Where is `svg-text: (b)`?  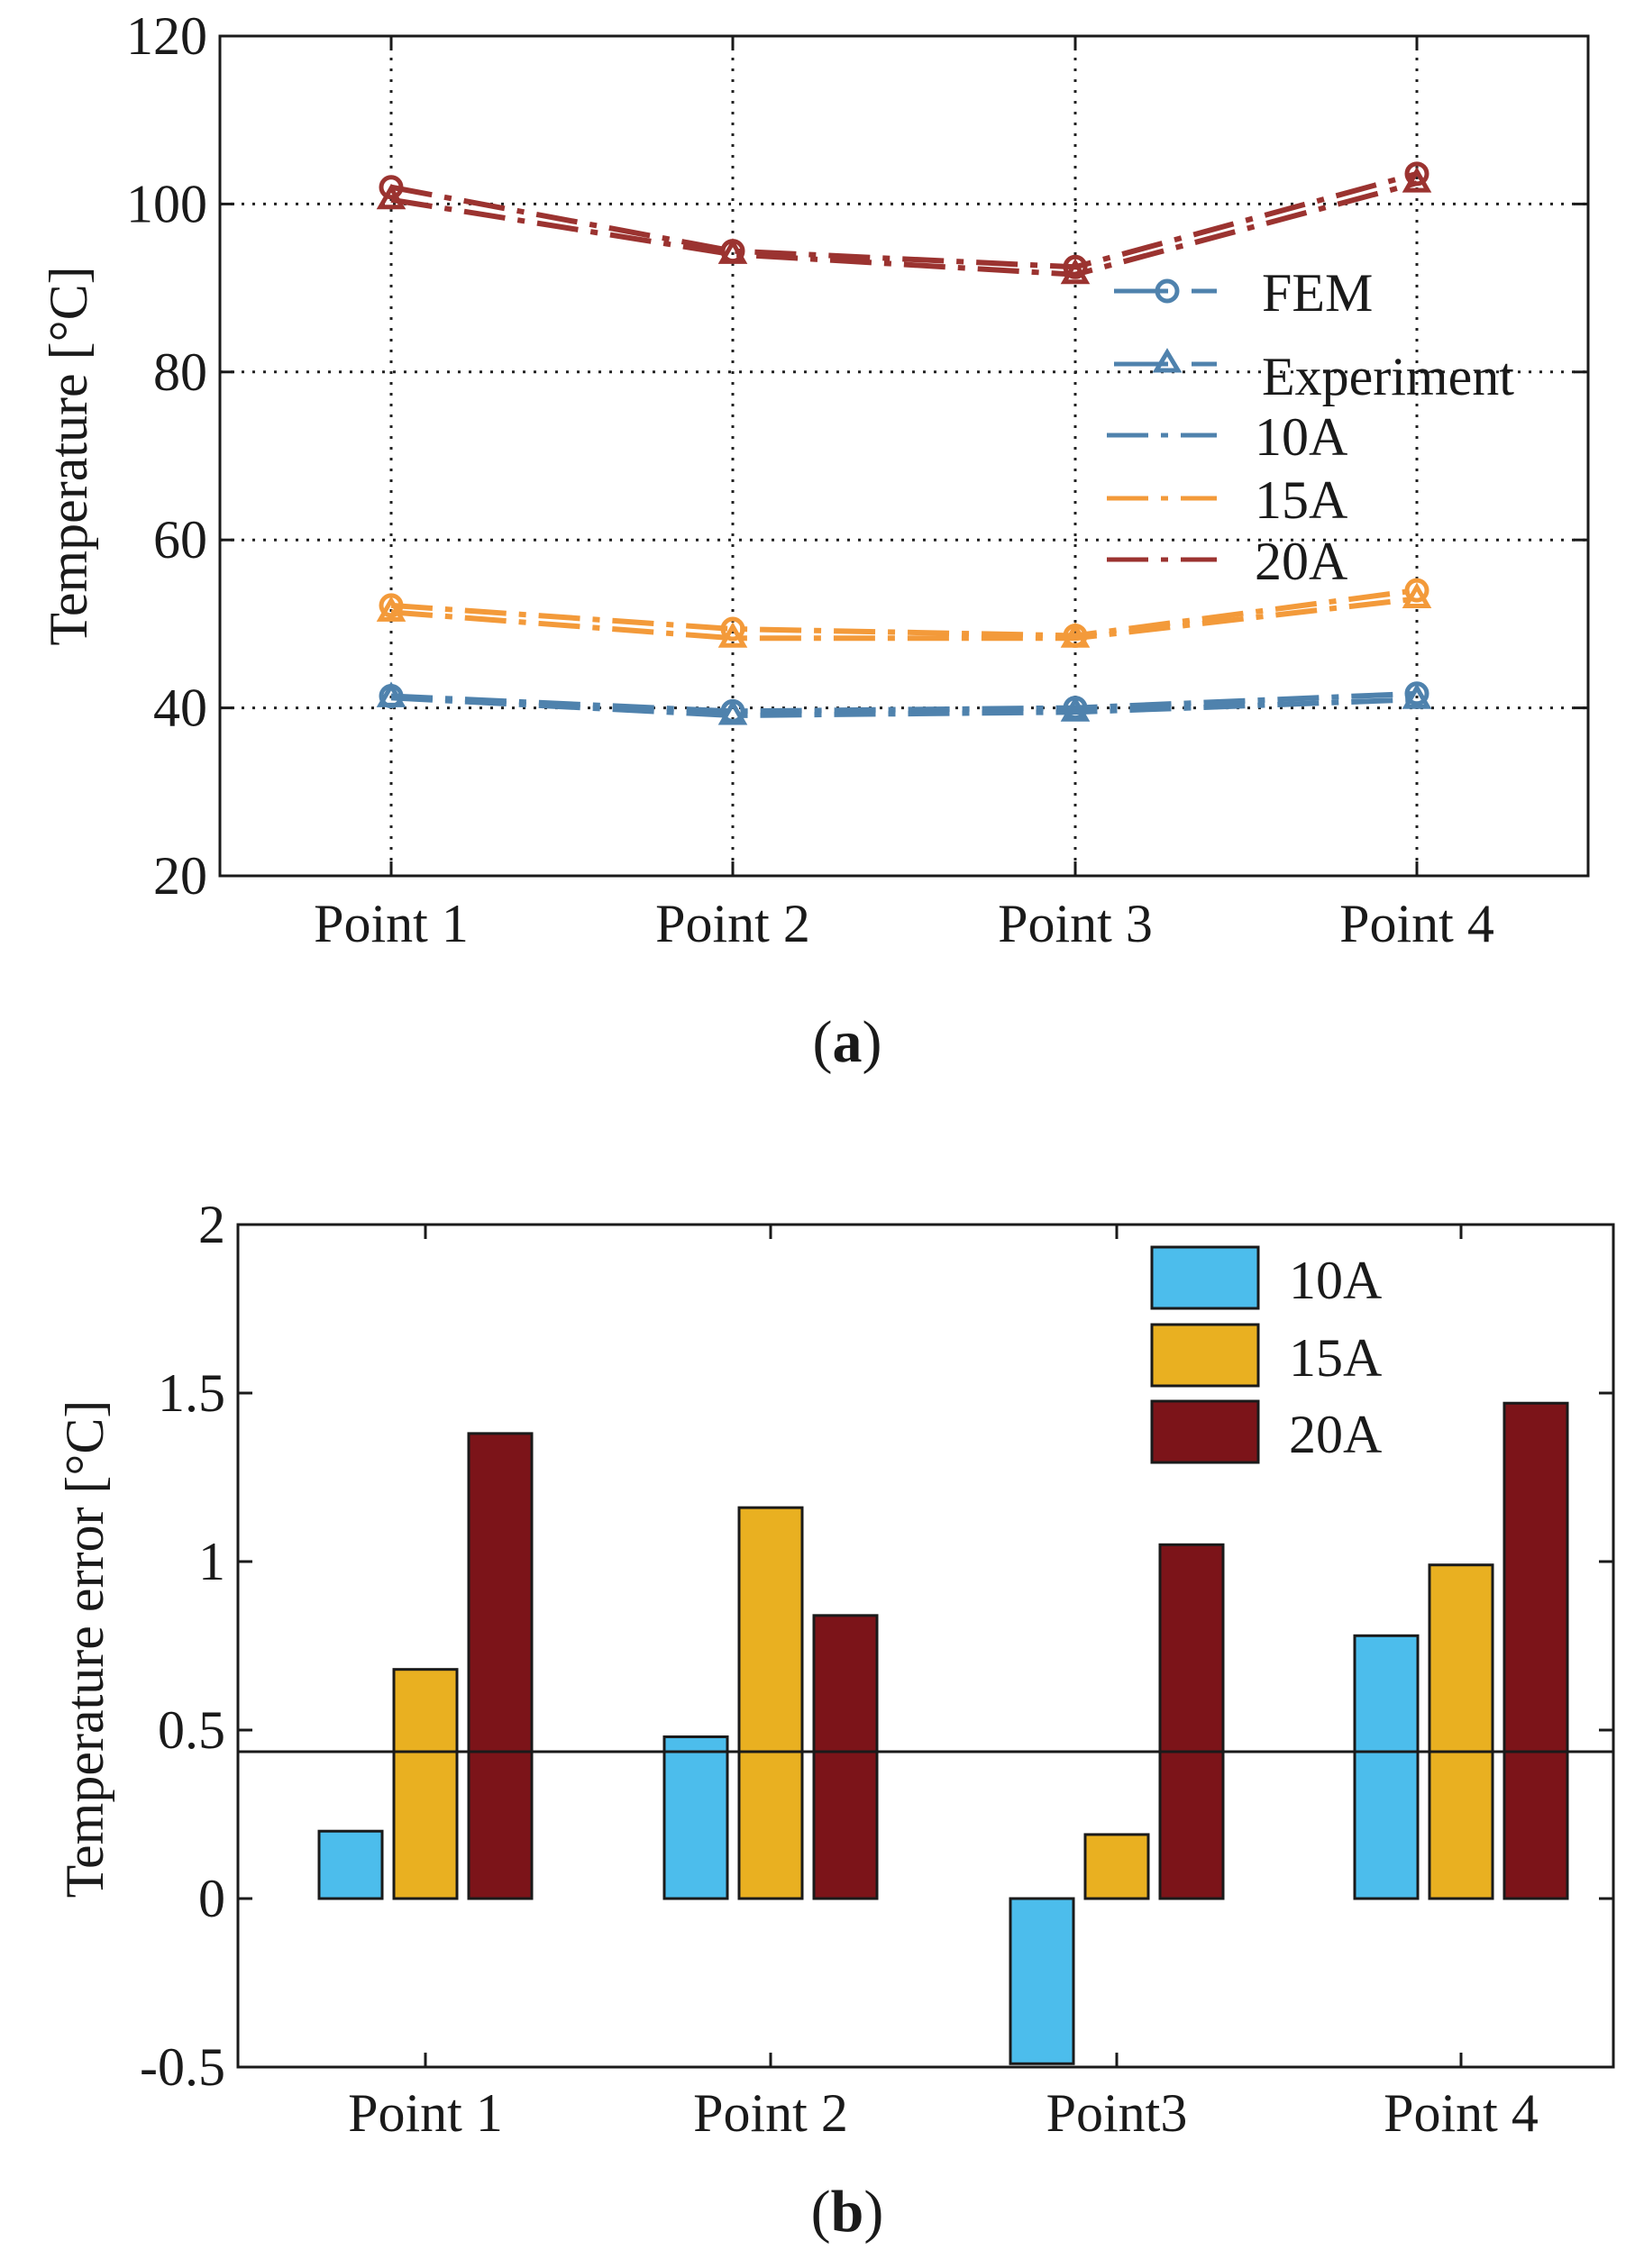 svg-text: (b) is located at coordinates (847, 2212).